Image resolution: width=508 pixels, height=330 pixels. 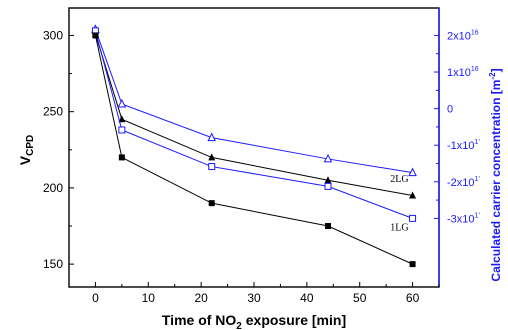 I want to click on y2-tick-label: 2x10¹⁶, so click(x=463, y=35).